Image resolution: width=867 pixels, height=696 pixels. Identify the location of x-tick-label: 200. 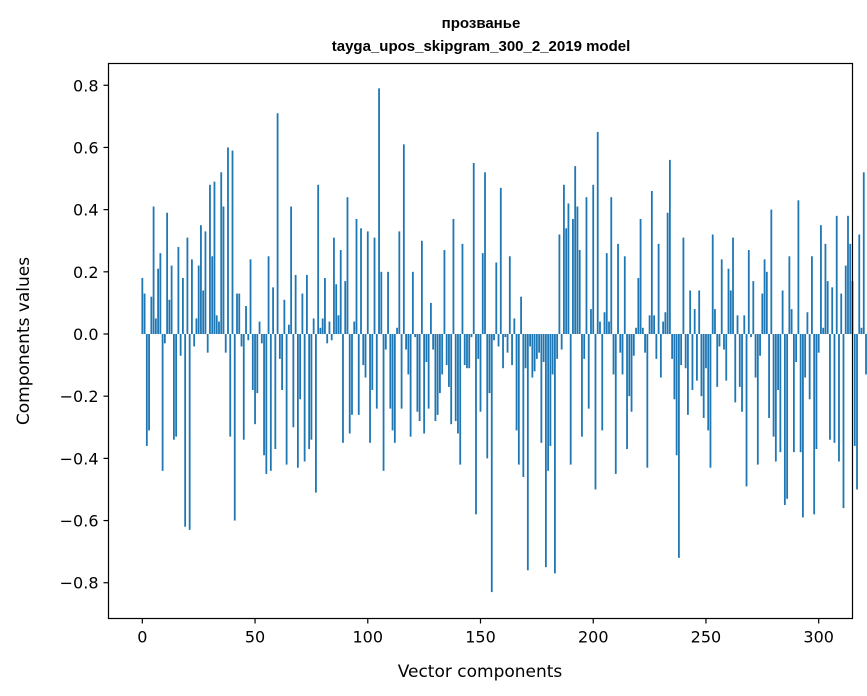
(593, 637).